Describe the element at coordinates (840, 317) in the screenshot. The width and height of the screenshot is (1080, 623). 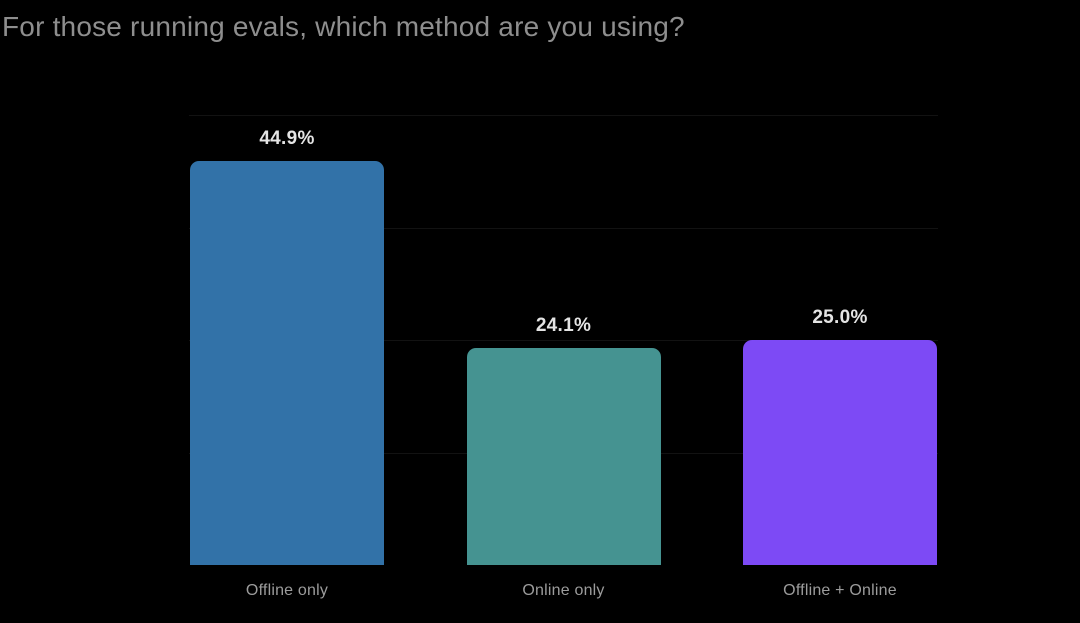
I see `bar-value-label: 25.0%` at that location.